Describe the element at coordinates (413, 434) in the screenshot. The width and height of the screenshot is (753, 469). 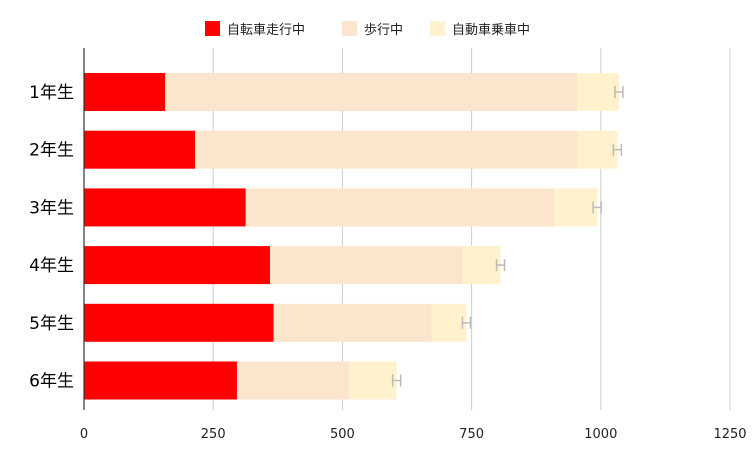
I see `x-tick-labels: 0 250 500 750 1000 1250` at that location.